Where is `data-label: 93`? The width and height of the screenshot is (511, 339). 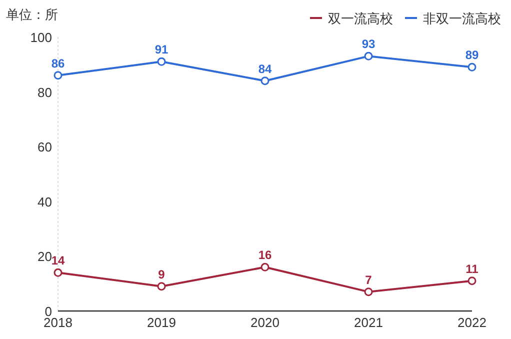
data-label: 93 is located at coordinates (369, 44).